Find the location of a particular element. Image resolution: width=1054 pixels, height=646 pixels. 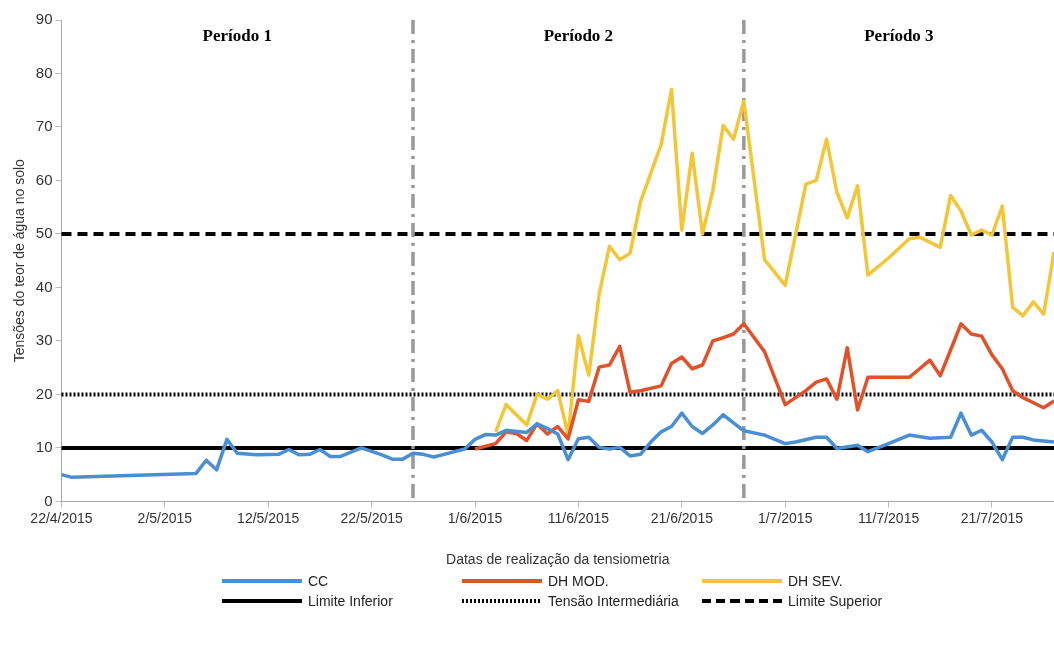

annotation: Período 3 is located at coordinates (899, 35).